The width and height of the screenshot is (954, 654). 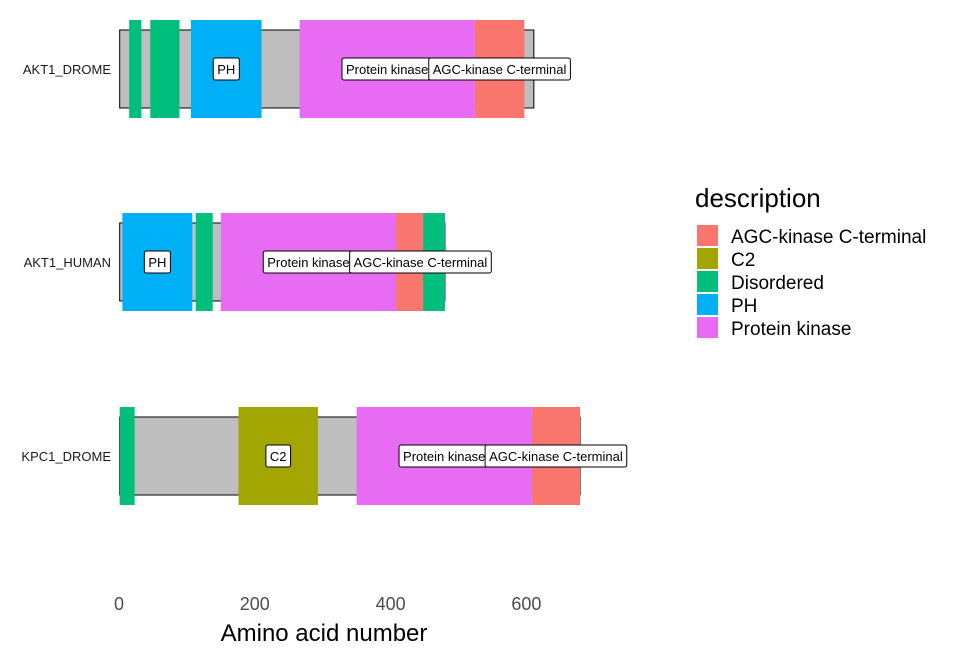 What do you see at coordinates (66, 456) in the screenshot?
I see `protein-name-label: KPC1_DROME` at bounding box center [66, 456].